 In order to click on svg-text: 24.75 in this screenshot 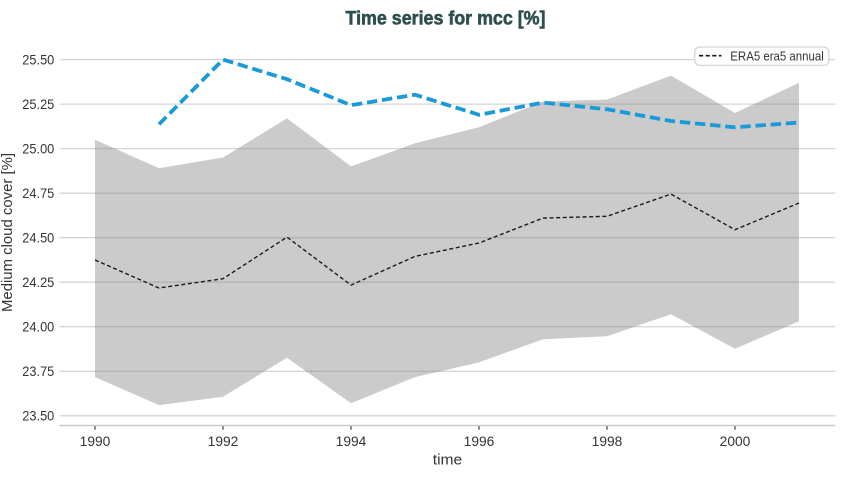, I will do `click(38, 193)`.